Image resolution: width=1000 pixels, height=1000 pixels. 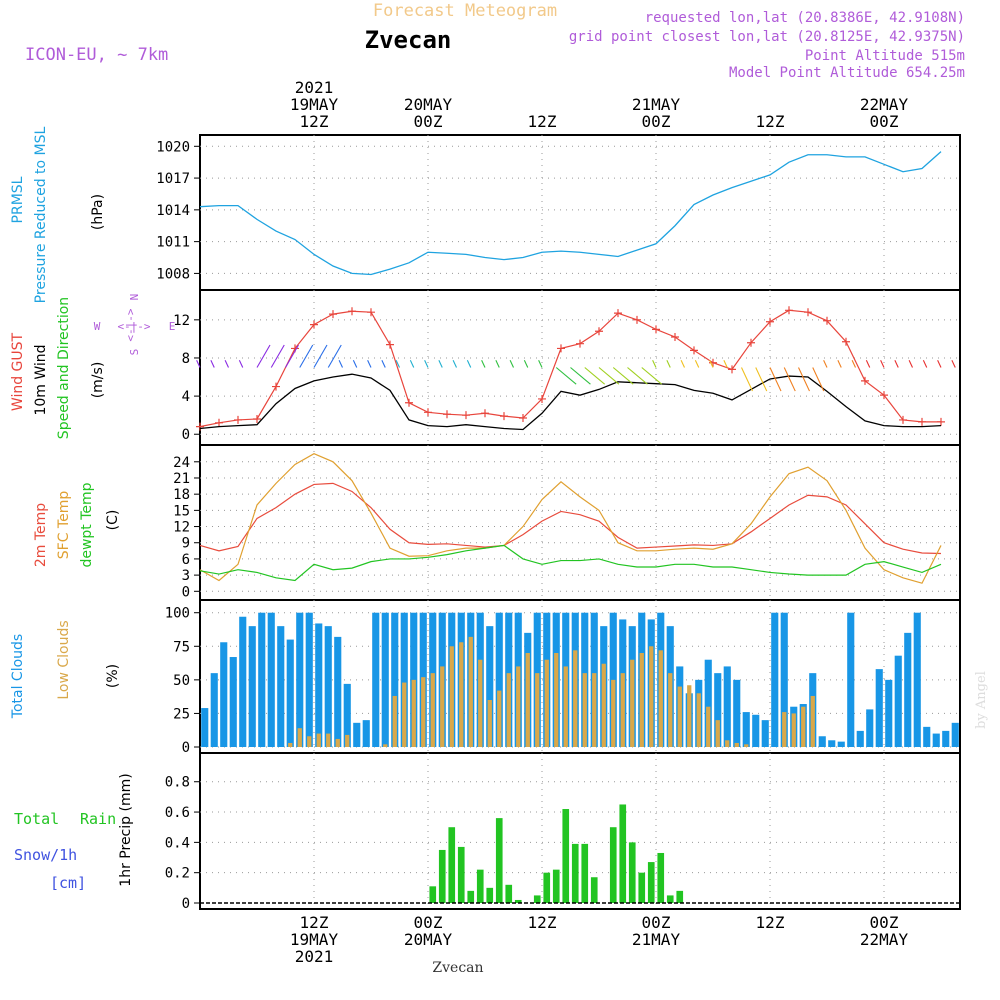 What do you see at coordinates (87, 524) in the screenshot?
I see `dewpt-label: dewpt Temp` at bounding box center [87, 524].